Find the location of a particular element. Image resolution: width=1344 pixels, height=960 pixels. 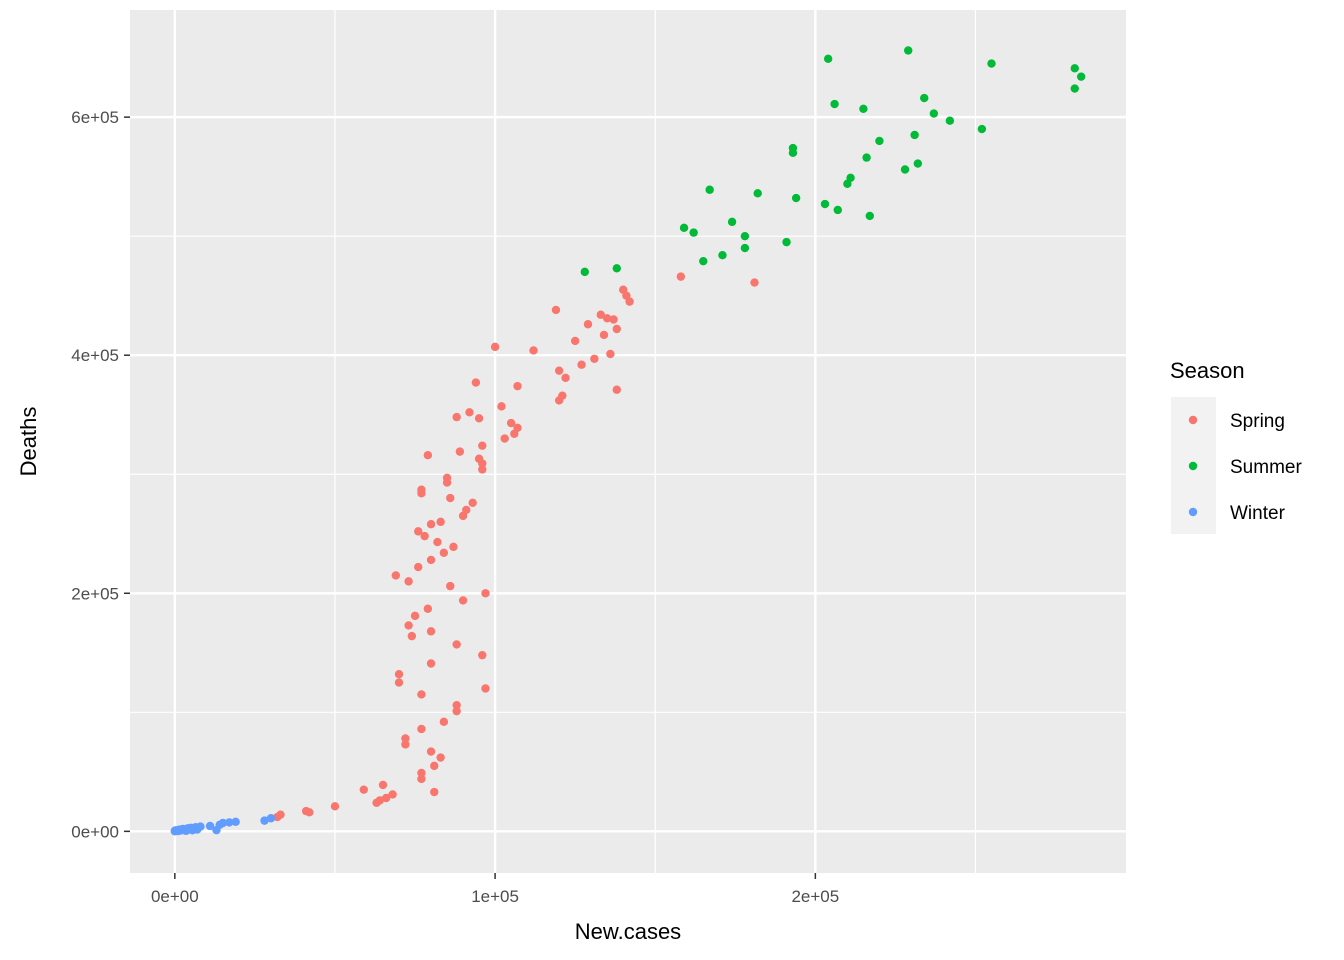

legend-label-winter: Winter is located at coordinates (1258, 513).